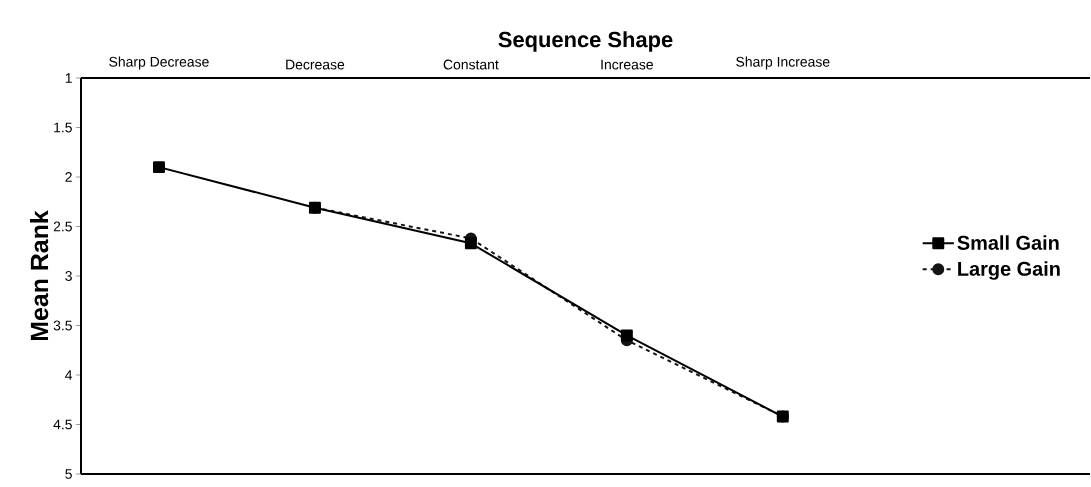 Image resolution: width=1091 pixels, height=487 pixels. I want to click on y-tick-label: 3, so click(68, 276).